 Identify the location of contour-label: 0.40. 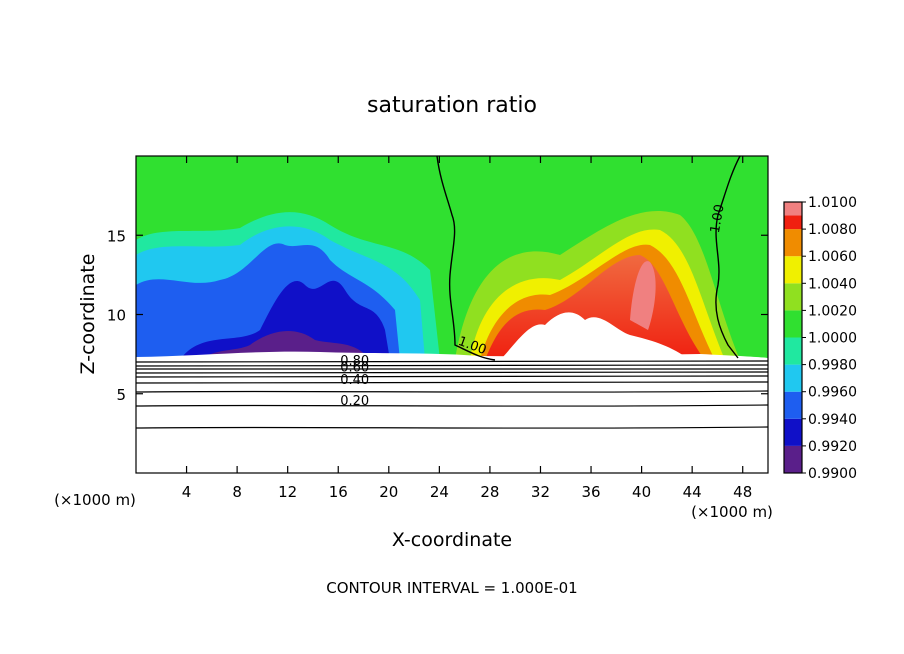
(354, 380).